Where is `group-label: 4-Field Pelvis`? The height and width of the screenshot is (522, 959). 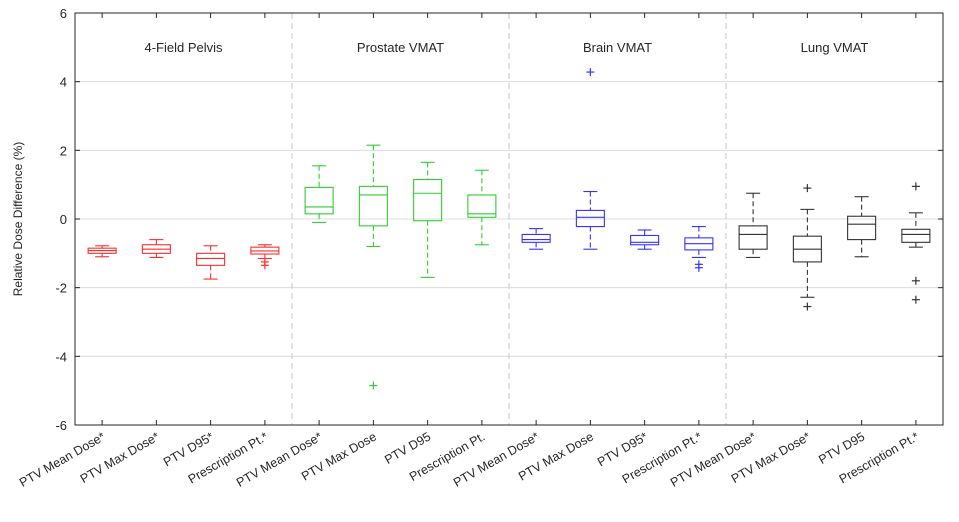
group-label: 4-Field Pelvis is located at coordinates (183, 47).